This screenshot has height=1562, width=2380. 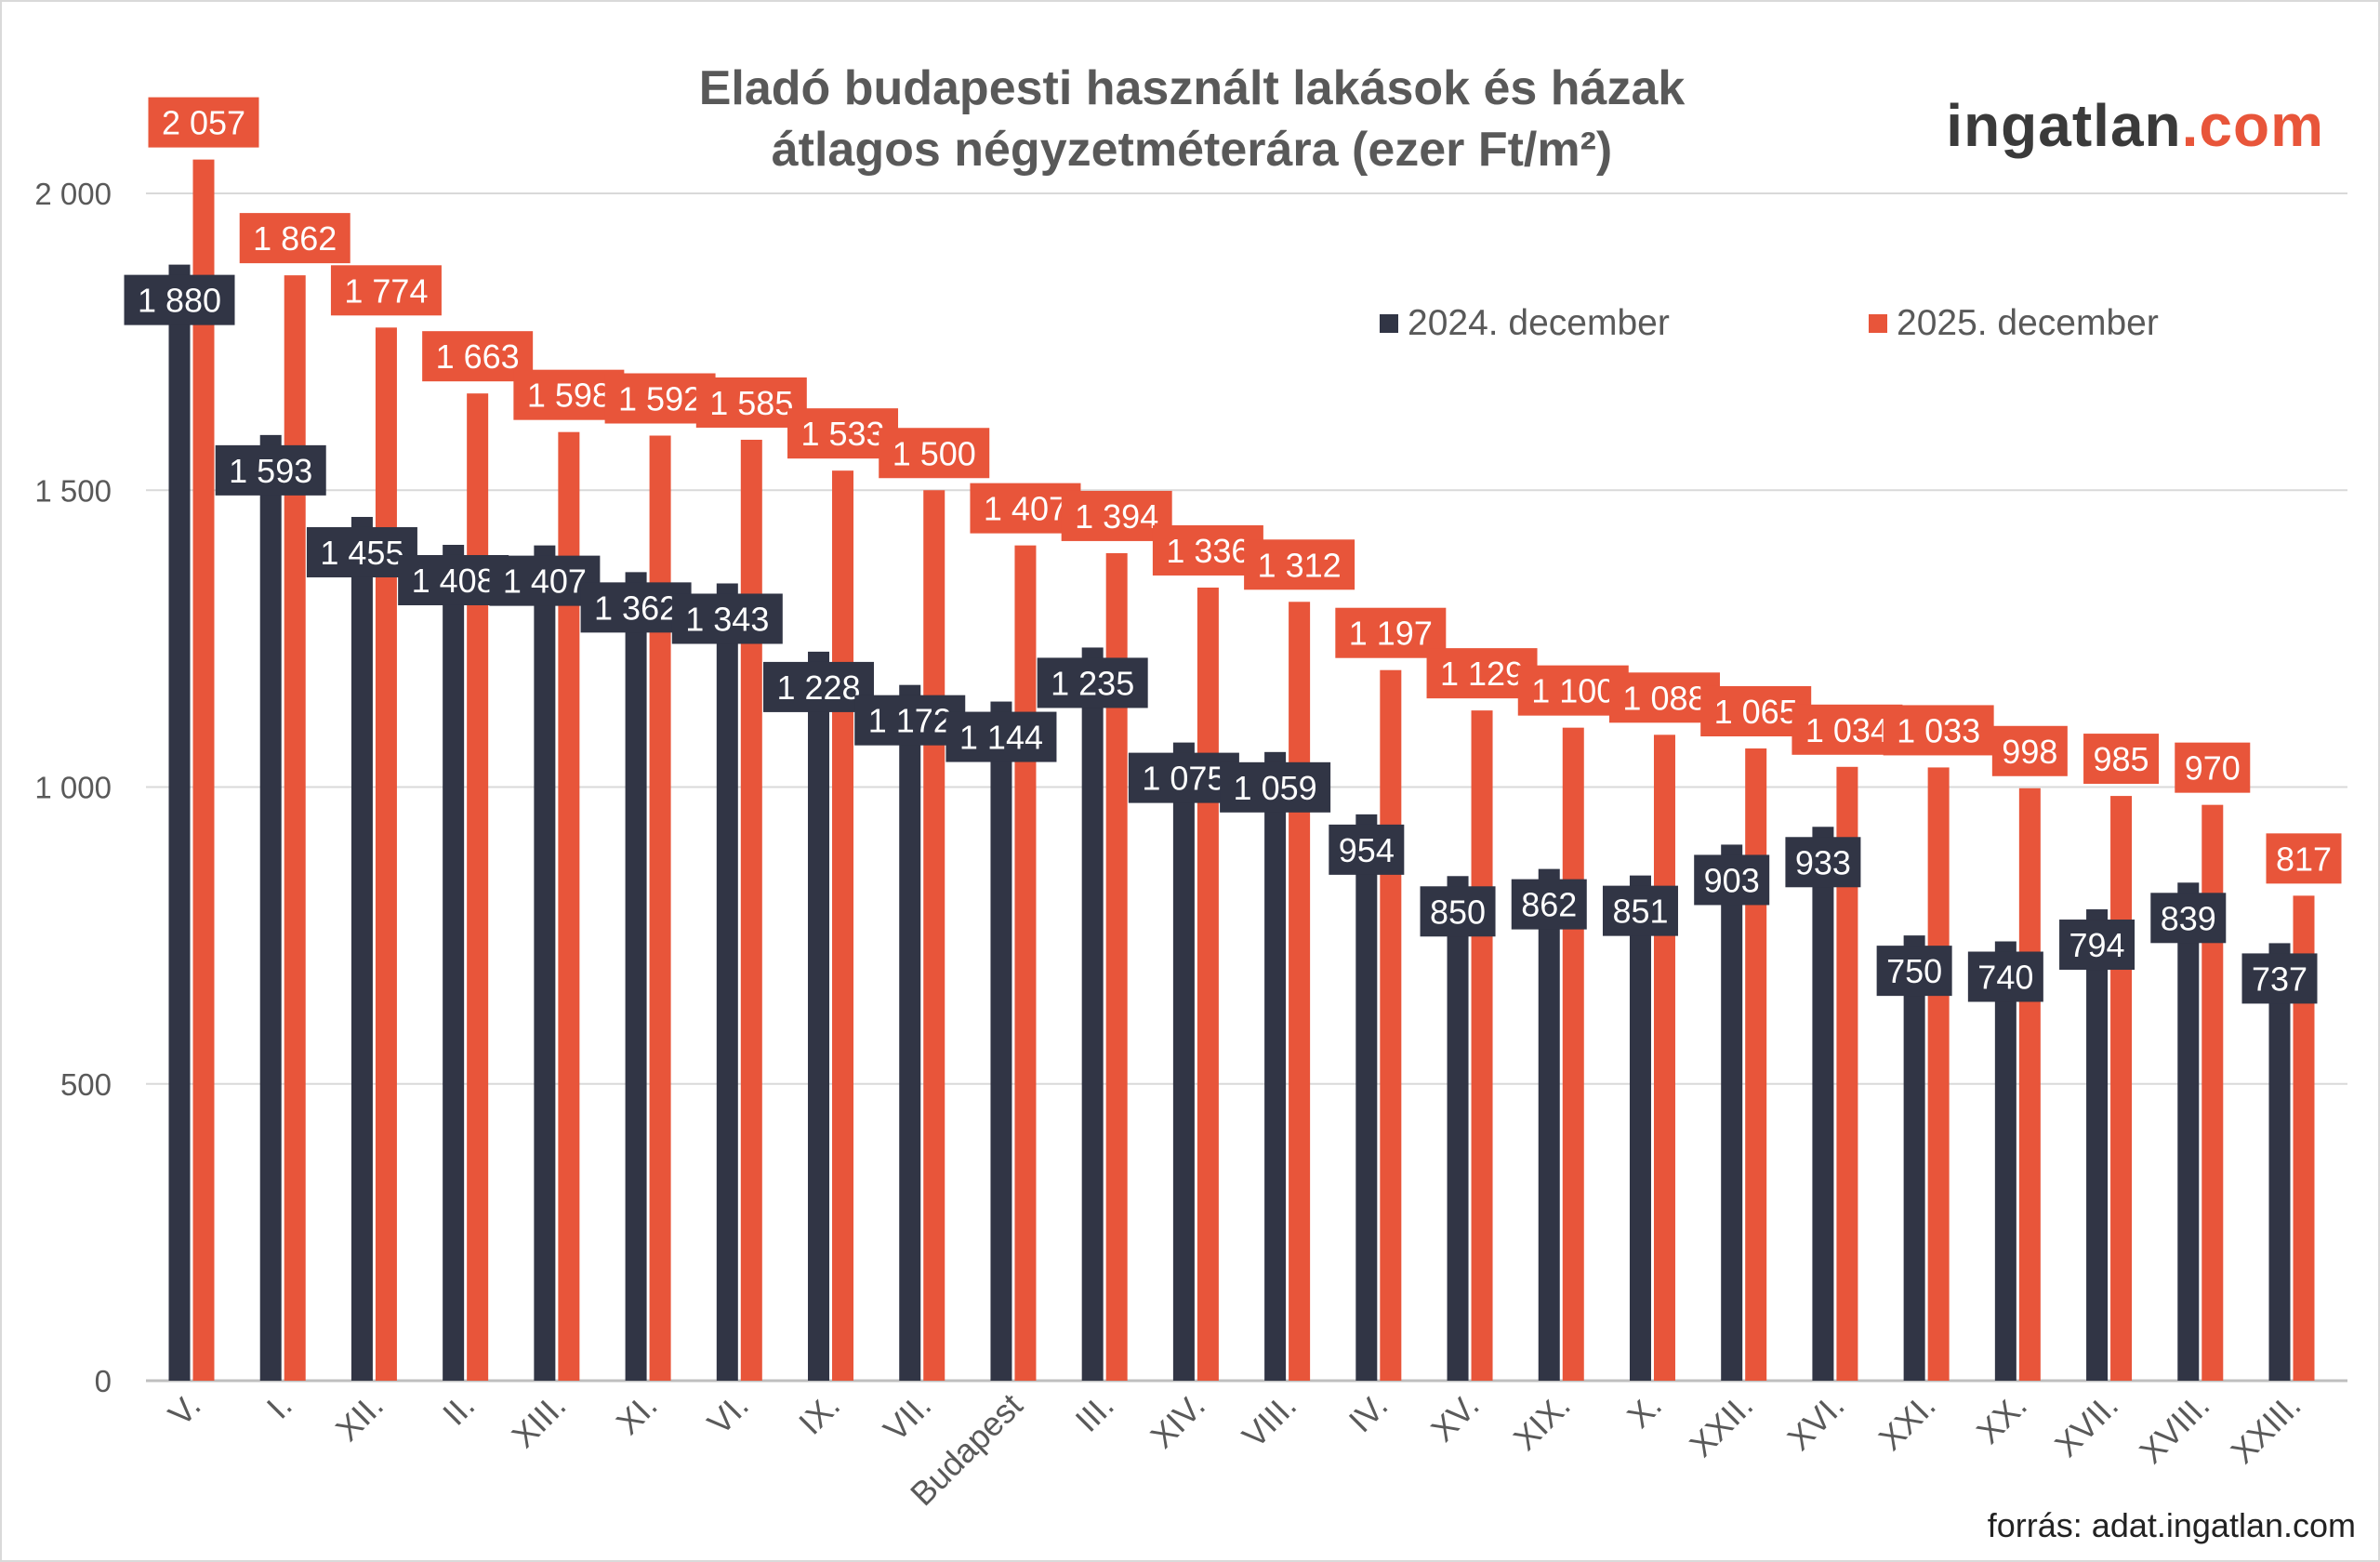 I want to click on data-label: 1 880, so click(x=179, y=301).